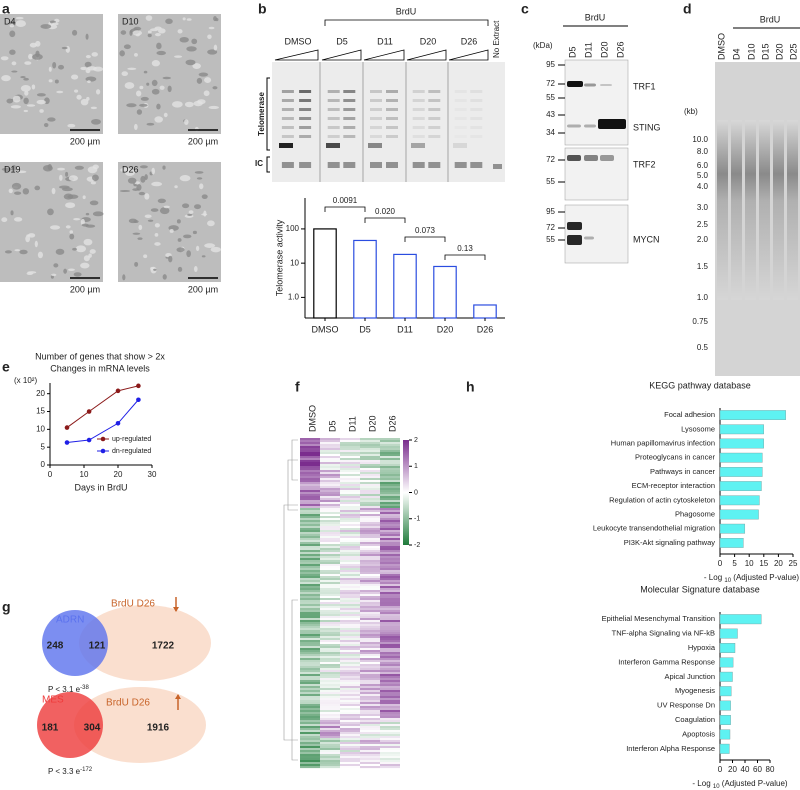  I want to click on comparison-label: BrdU D26, so click(133, 604).